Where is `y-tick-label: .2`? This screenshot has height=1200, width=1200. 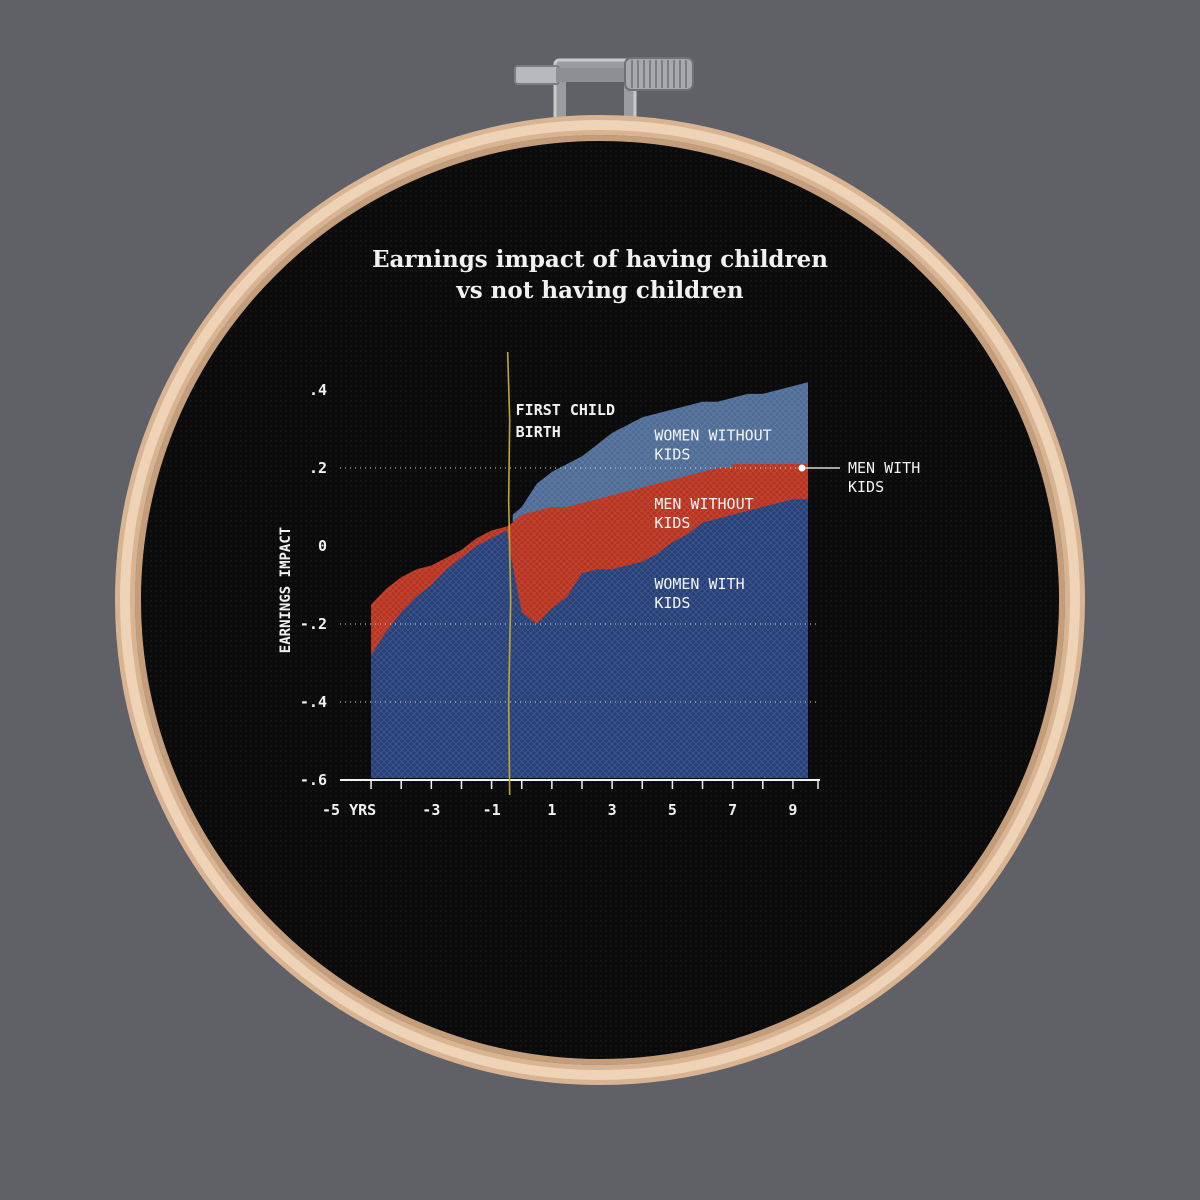
y-tick-label: .2 is located at coordinates (318, 468).